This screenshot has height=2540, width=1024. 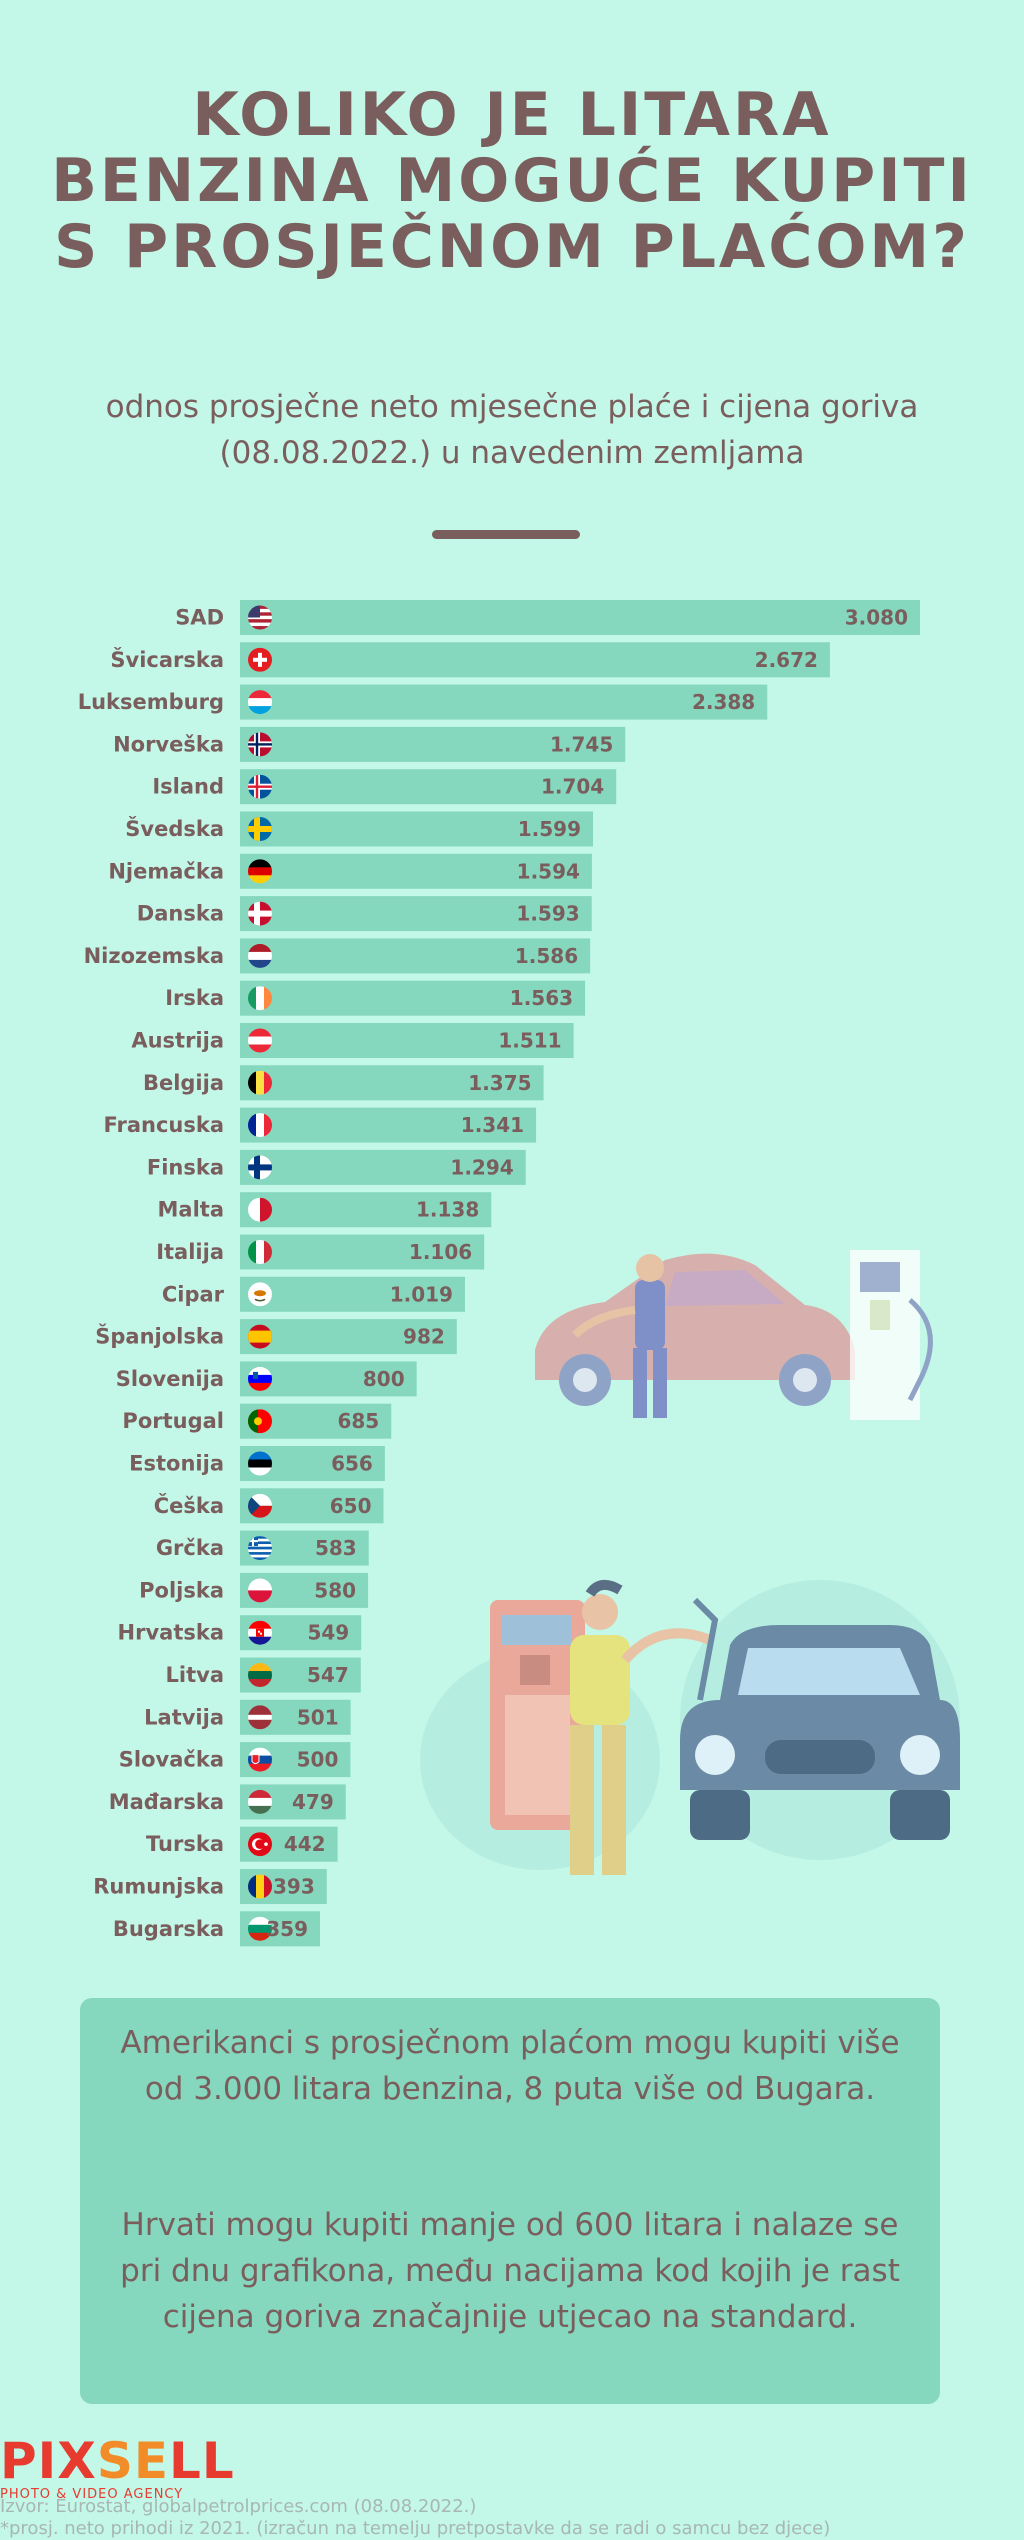 I want to click on country-label: Rumunjska, so click(x=158, y=1887).